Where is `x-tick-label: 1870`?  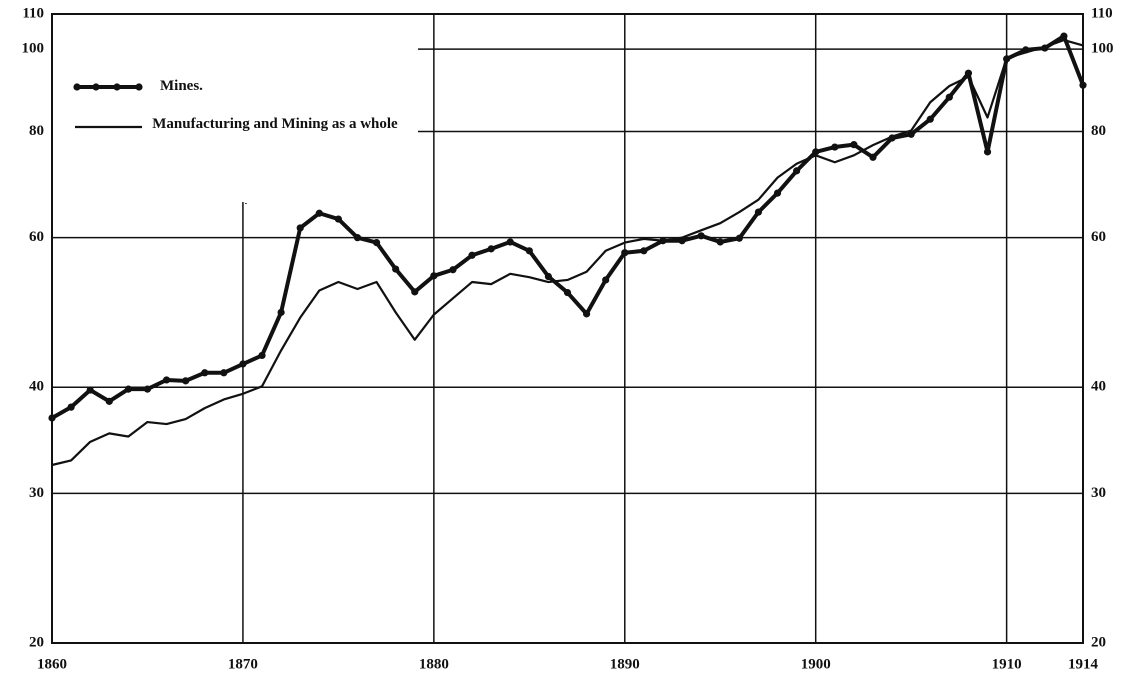
x-tick-label: 1870 is located at coordinates (243, 664).